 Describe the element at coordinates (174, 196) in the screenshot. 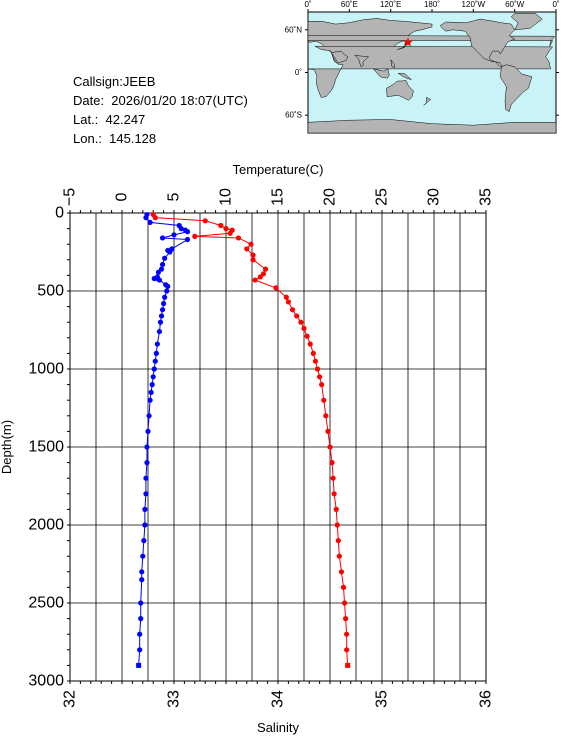

I see `temperature-tick-label: 5` at that location.